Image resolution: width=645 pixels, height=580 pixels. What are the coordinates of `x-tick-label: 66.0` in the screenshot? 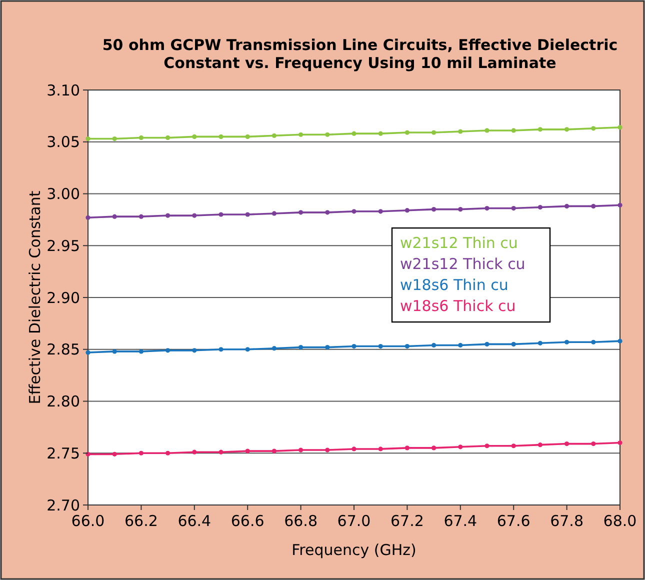 It's located at (88, 521).